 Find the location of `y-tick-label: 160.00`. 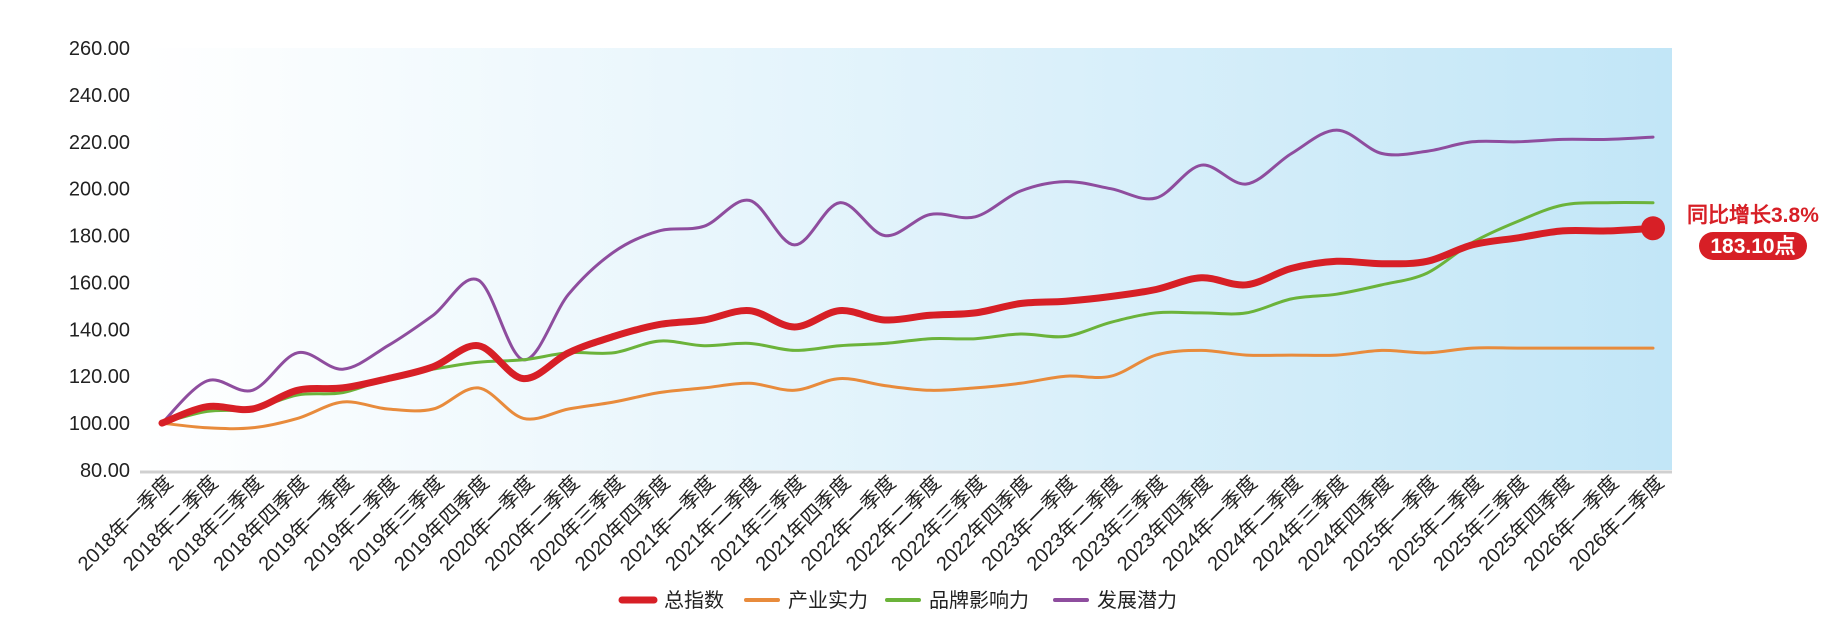

y-tick-label: 160.00 is located at coordinates (99, 283).